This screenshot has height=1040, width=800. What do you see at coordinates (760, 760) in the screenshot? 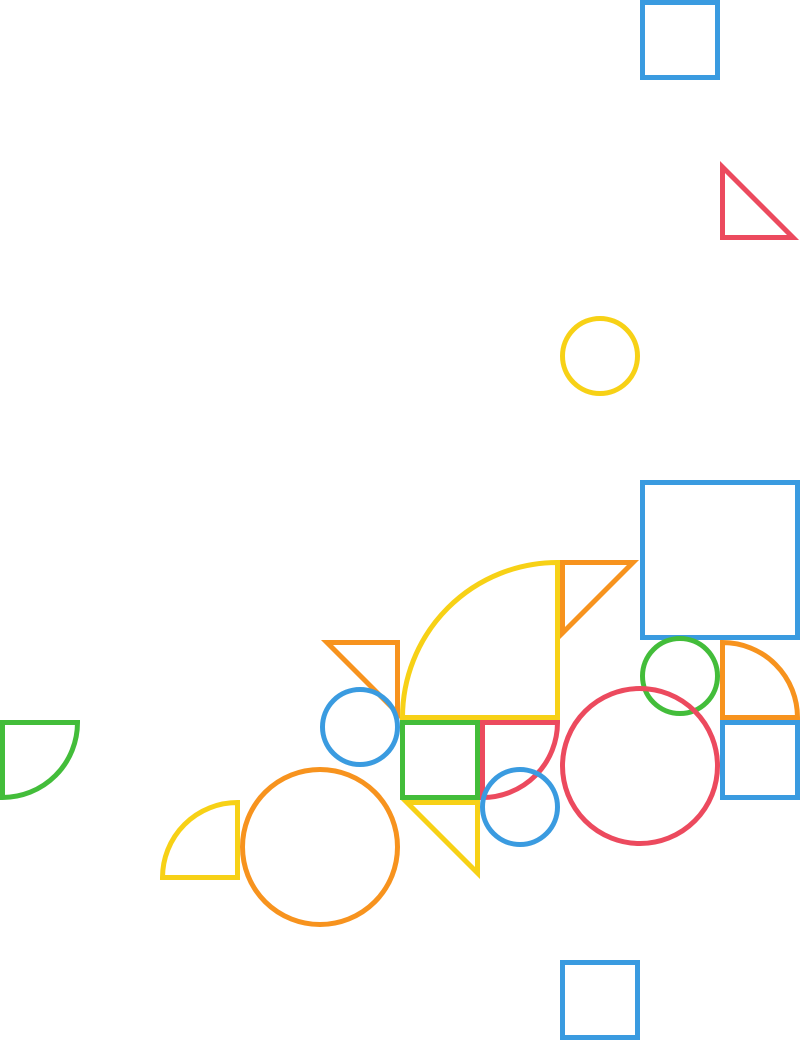
I see `blue-square-right` at bounding box center [760, 760].